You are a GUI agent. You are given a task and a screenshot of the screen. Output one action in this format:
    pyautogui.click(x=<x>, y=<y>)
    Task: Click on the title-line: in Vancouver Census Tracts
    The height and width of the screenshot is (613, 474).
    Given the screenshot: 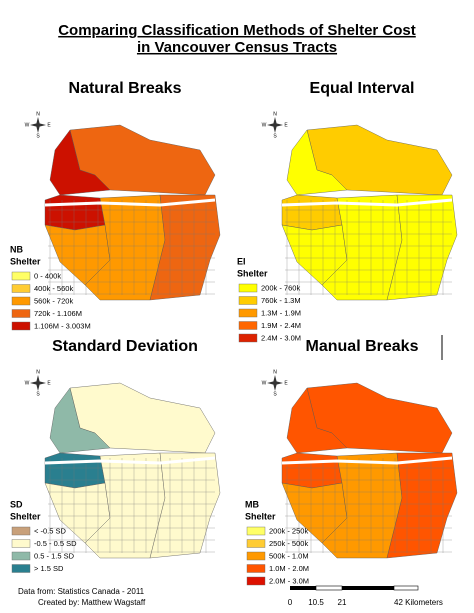 What is the action you would take?
    pyautogui.click(x=237, y=47)
    